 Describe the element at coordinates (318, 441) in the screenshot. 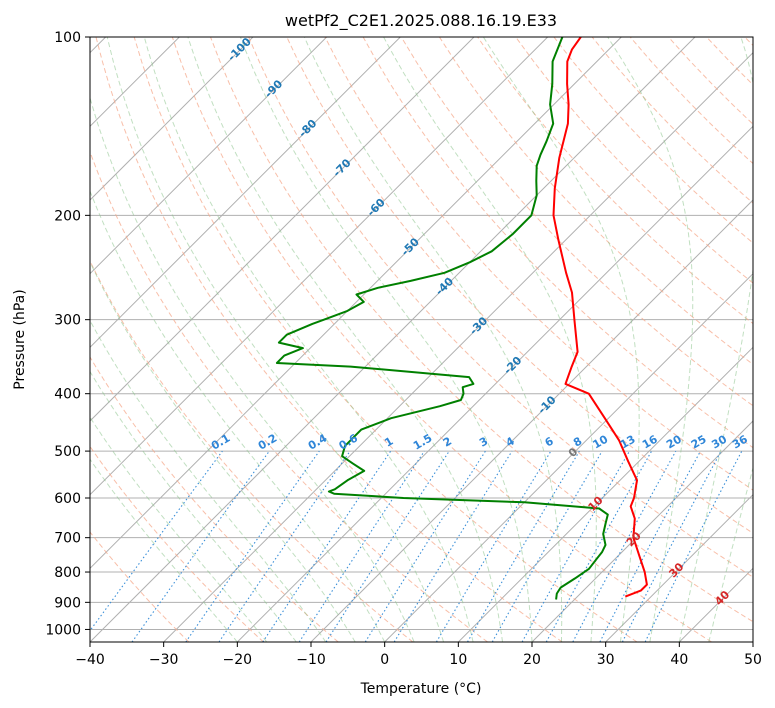

I see `mixing-ratio-label: 0.4` at that location.